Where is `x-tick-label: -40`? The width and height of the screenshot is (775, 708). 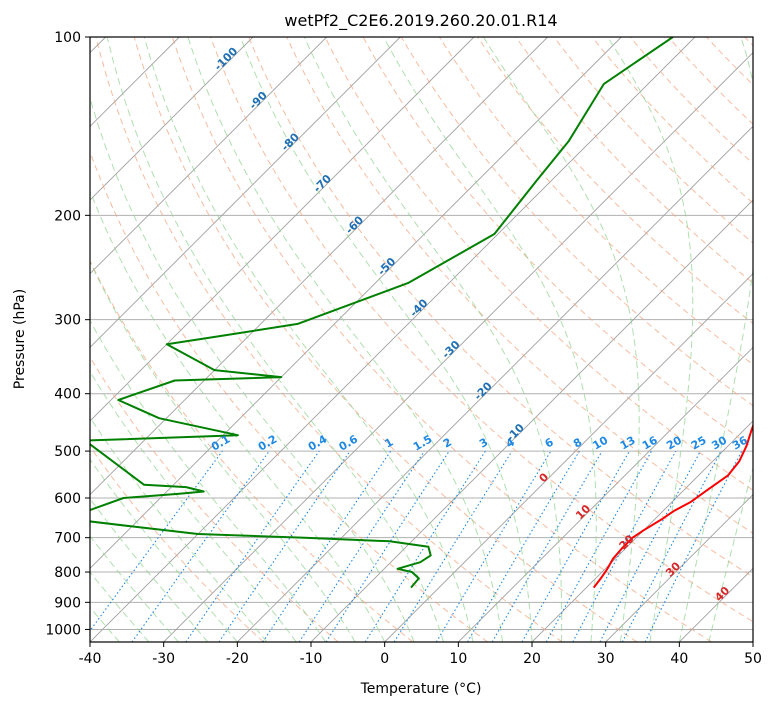
x-tick-label: -40 is located at coordinates (90, 659).